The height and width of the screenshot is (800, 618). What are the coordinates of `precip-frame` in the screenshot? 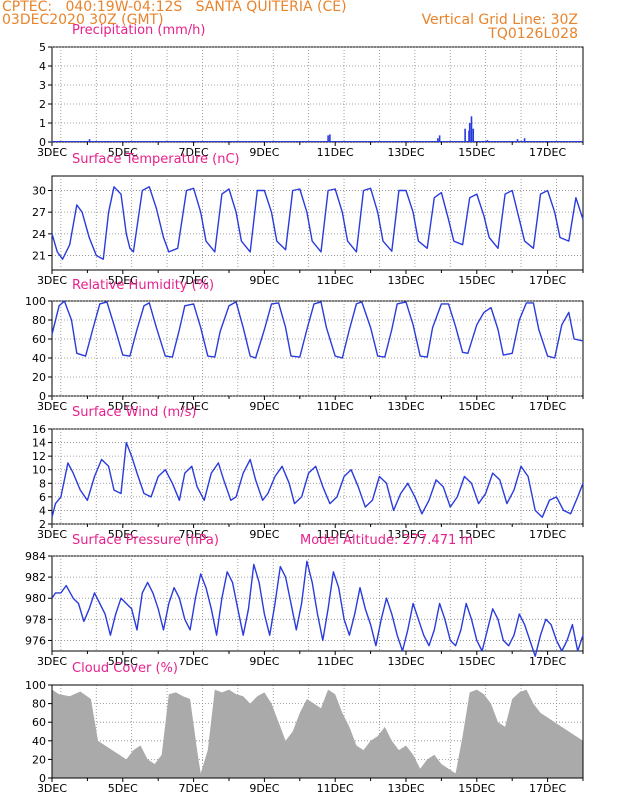 It's located at (317, 94).